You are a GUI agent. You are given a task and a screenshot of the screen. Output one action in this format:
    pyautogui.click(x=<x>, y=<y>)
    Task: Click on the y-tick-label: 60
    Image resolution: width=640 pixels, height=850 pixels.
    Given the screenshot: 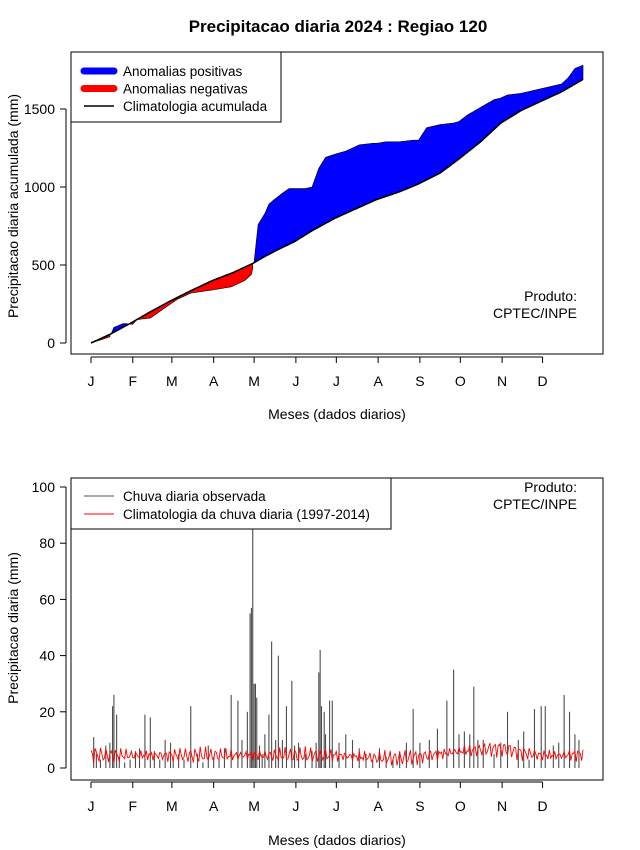 What is the action you would take?
    pyautogui.click(x=47, y=599)
    